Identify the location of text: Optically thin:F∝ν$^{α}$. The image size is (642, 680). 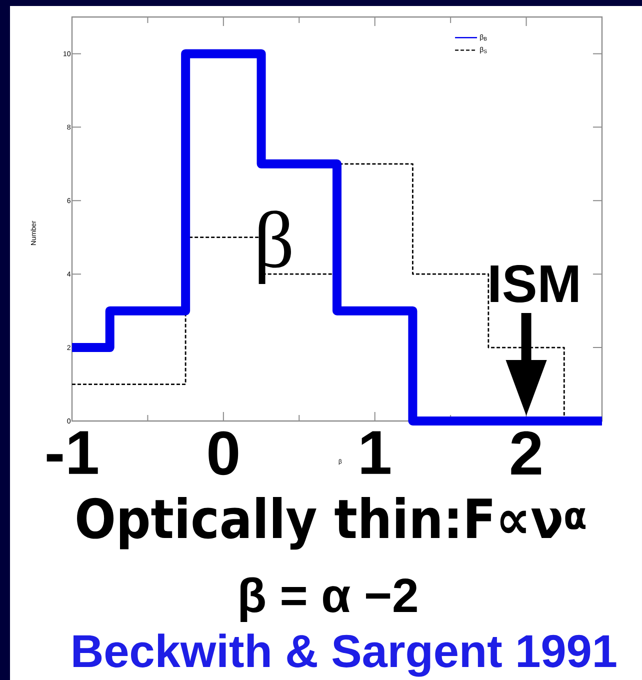
(331, 523).